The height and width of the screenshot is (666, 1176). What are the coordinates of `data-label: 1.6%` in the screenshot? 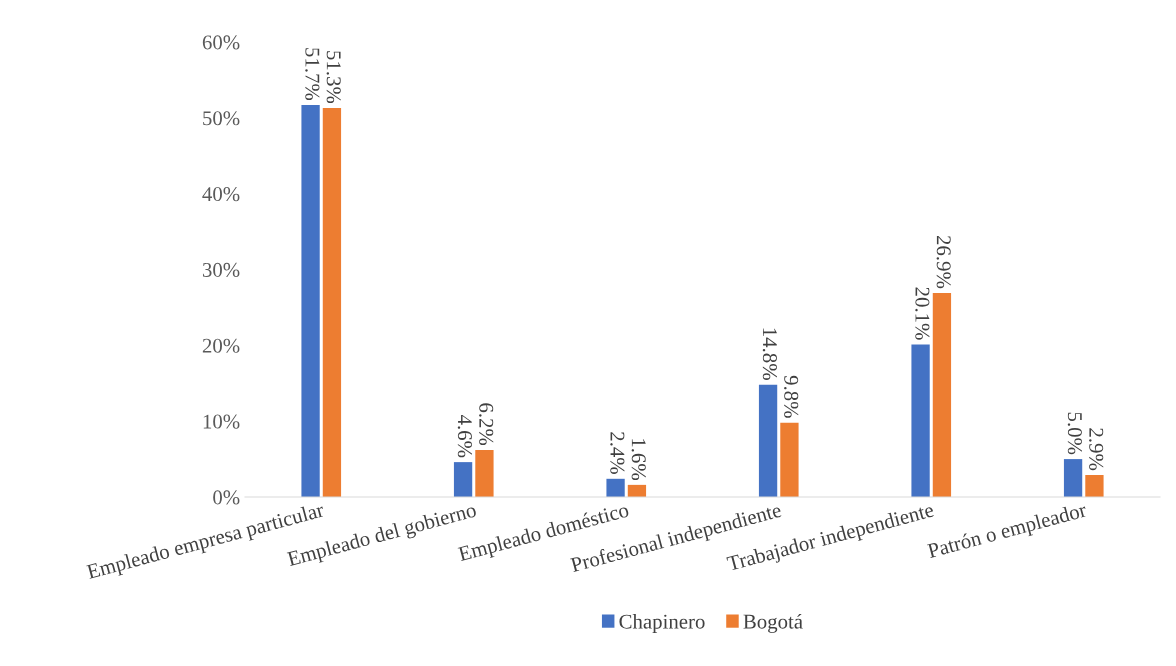 It's located at (638, 459).